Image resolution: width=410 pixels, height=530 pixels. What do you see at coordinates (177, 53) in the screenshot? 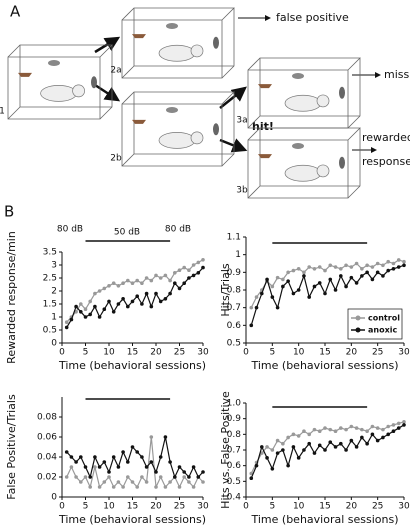
I see `mouse-body` at bounding box center [177, 53].